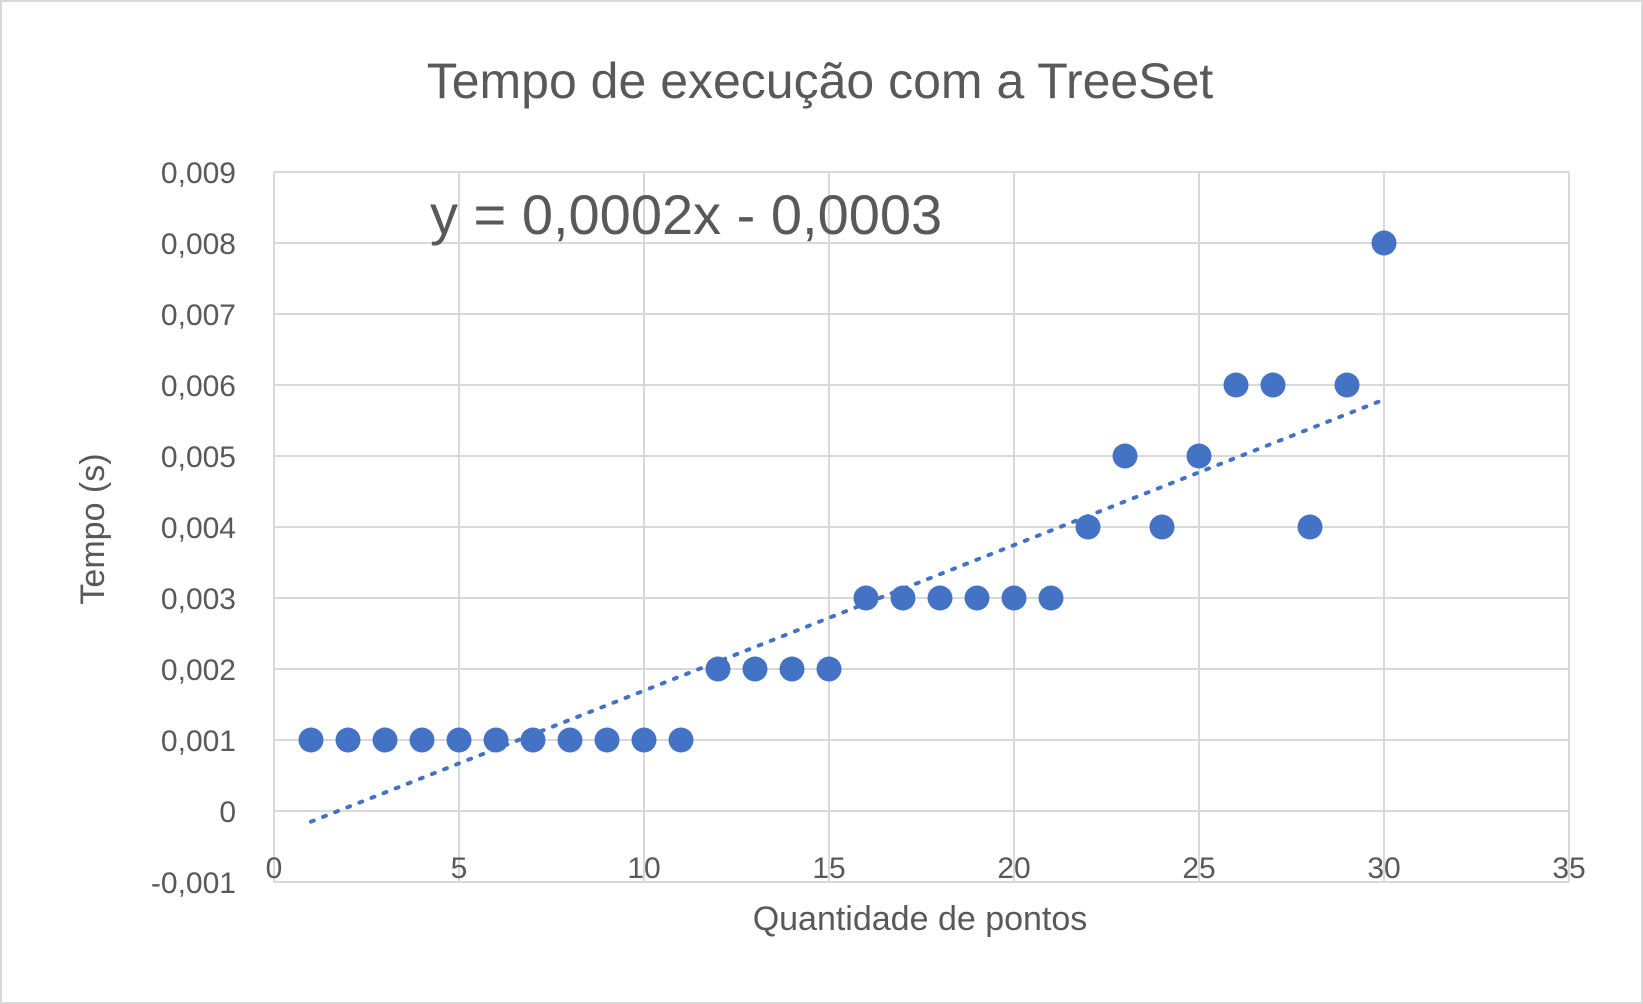 The height and width of the screenshot is (1004, 1643). I want to click on x-tick-label: 15, so click(828, 868).